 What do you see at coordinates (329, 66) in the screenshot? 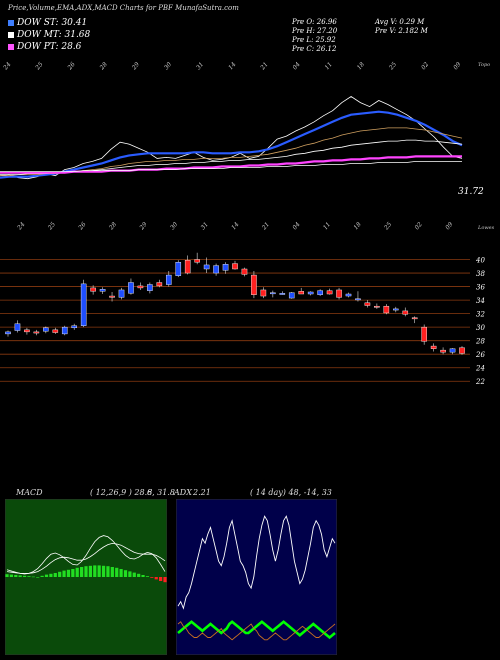
I see `ema-x-tick-label: 11` at bounding box center [329, 66].